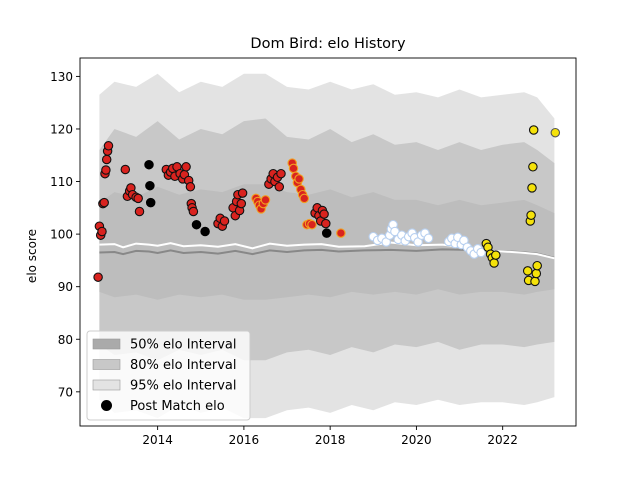 Image resolution: width=640 pixels, height=480 pixels. Describe the element at coordinates (61, 235) in the screenshot. I see `y-tick-label: 100` at that location.